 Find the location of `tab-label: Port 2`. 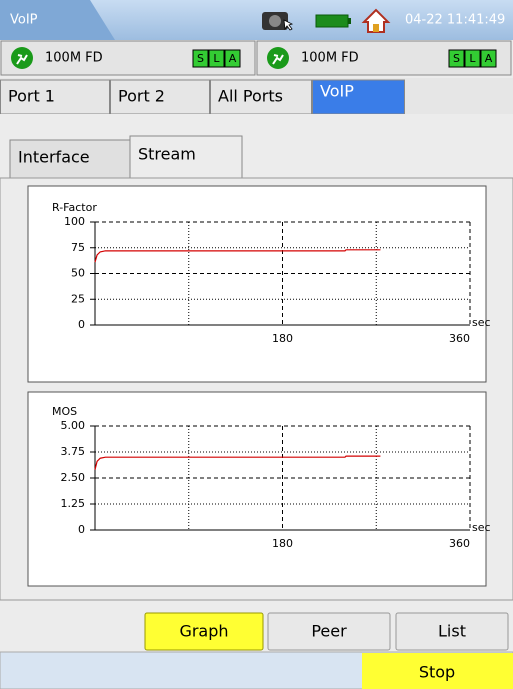

tab-label: Port 2 is located at coordinates (141, 96).